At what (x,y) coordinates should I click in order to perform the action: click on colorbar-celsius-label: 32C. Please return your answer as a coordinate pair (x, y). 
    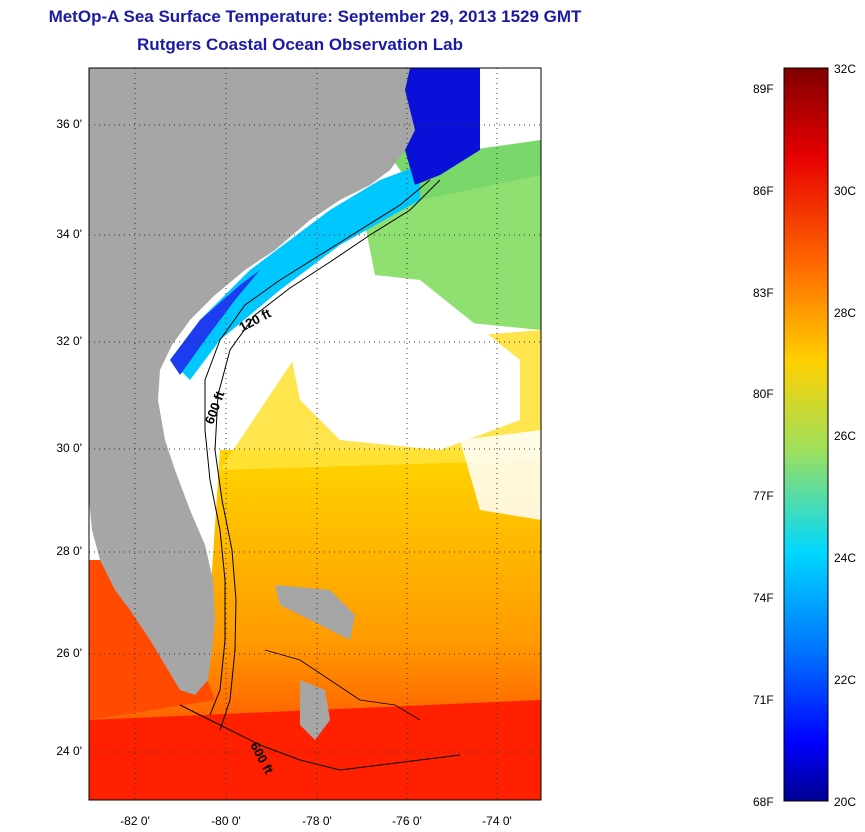
    Looking at the image, I should click on (845, 69).